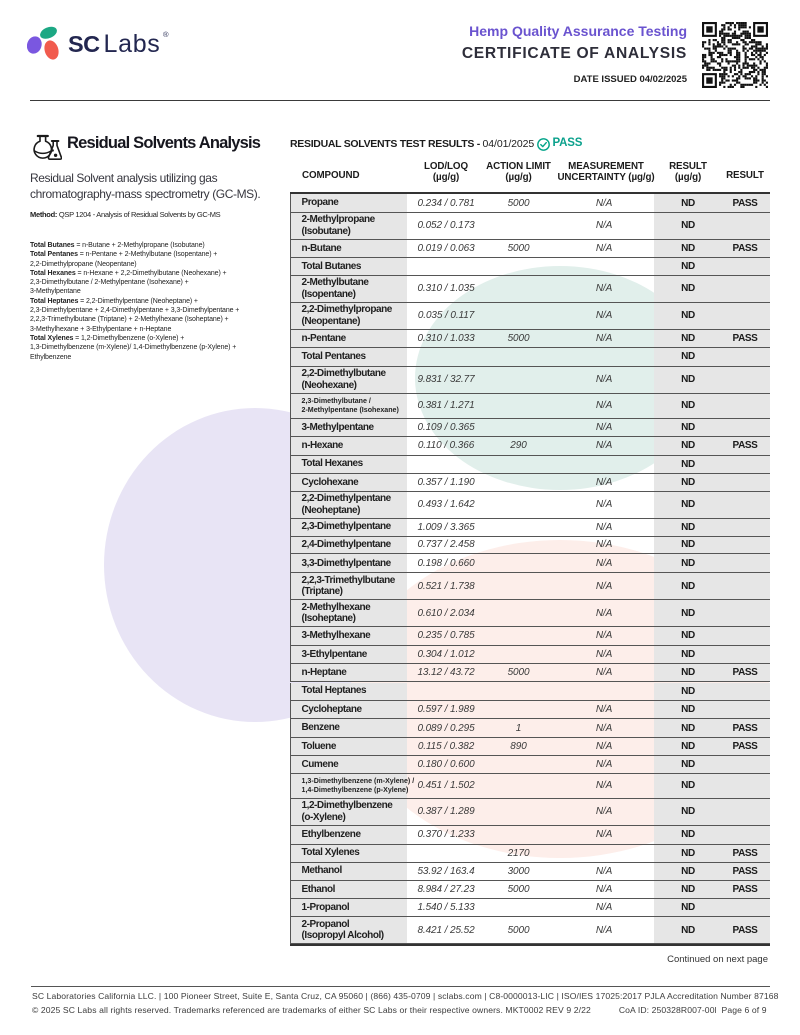 The height and width of the screenshot is (1035, 800). Describe the element at coordinates (132, 44) in the screenshot. I see `svg-text: Labs` at that location.